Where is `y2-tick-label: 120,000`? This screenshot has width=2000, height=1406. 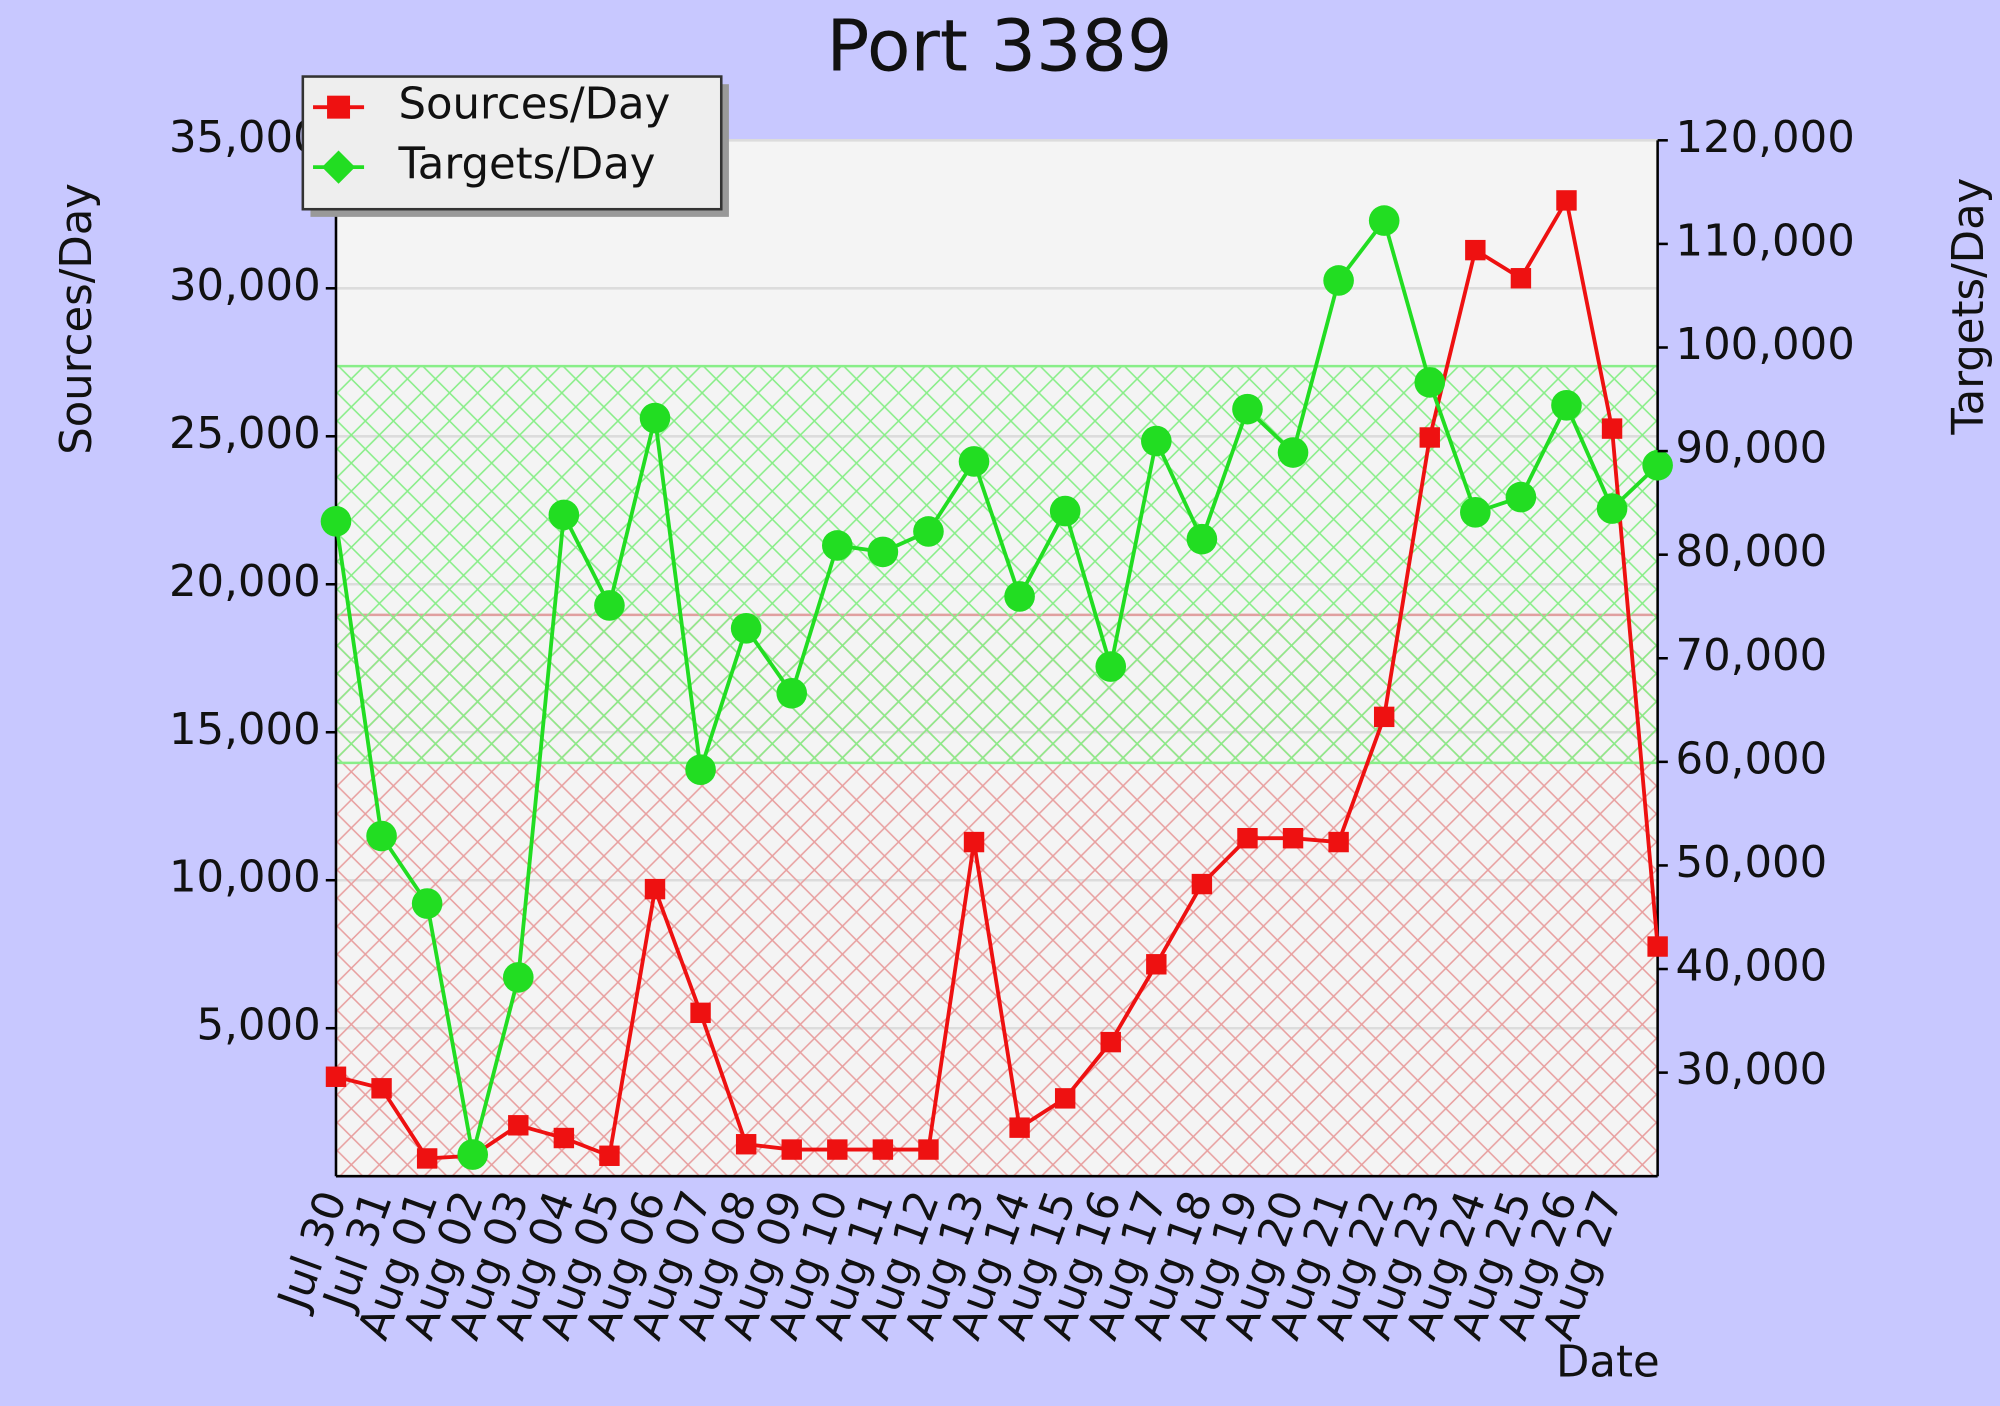
y2-tick-label: 120,000 is located at coordinates (1764, 138).